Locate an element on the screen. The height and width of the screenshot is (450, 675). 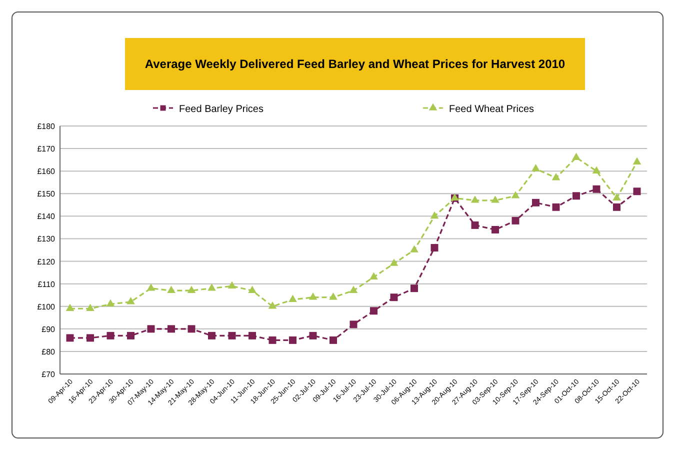
chart-title: Average Weekly Delivered Feed Barley and Wheat Prices for Harvest 2010 is located at coordinates (355, 64).